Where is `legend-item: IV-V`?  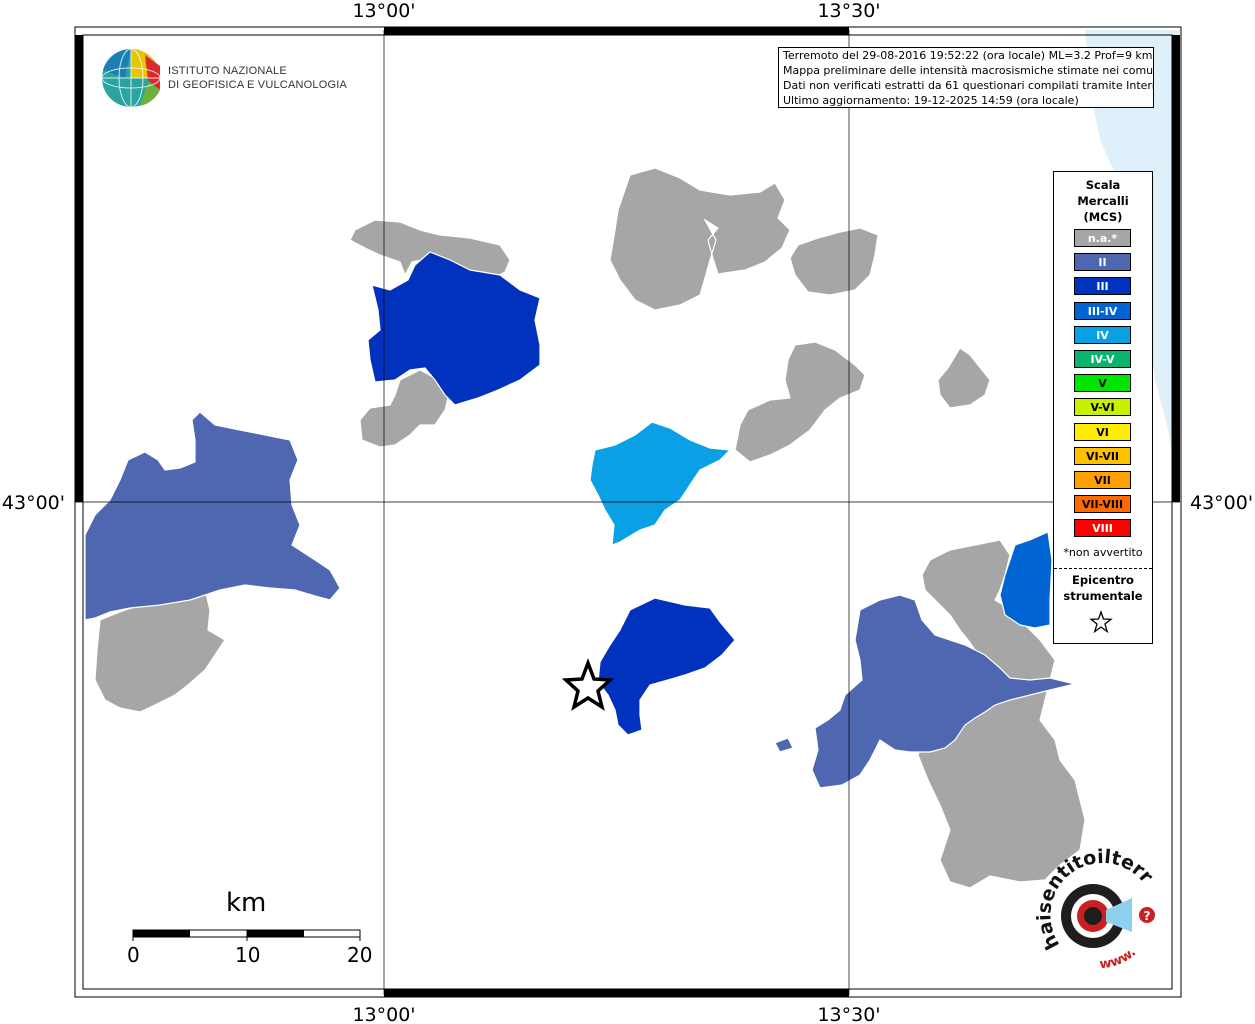 legend-item: IV-V is located at coordinates (1102, 359).